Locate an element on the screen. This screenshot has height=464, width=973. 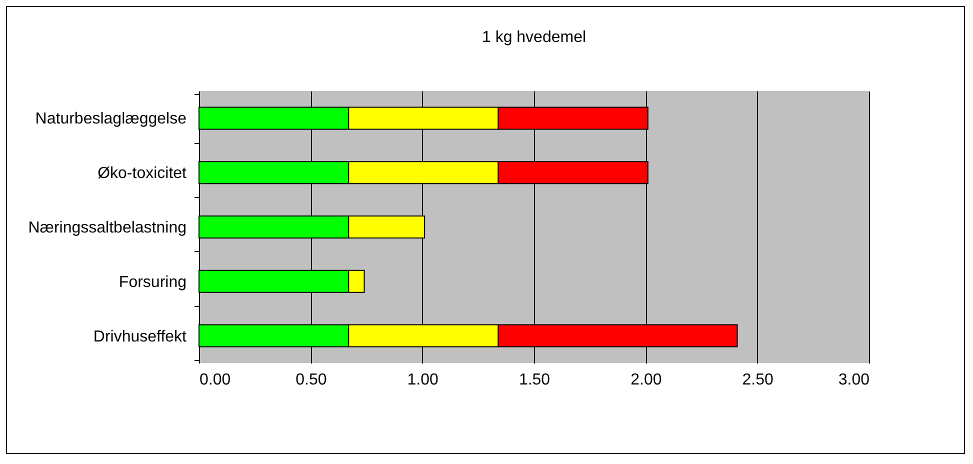
x-tick-label: 1.50 is located at coordinates (534, 380).